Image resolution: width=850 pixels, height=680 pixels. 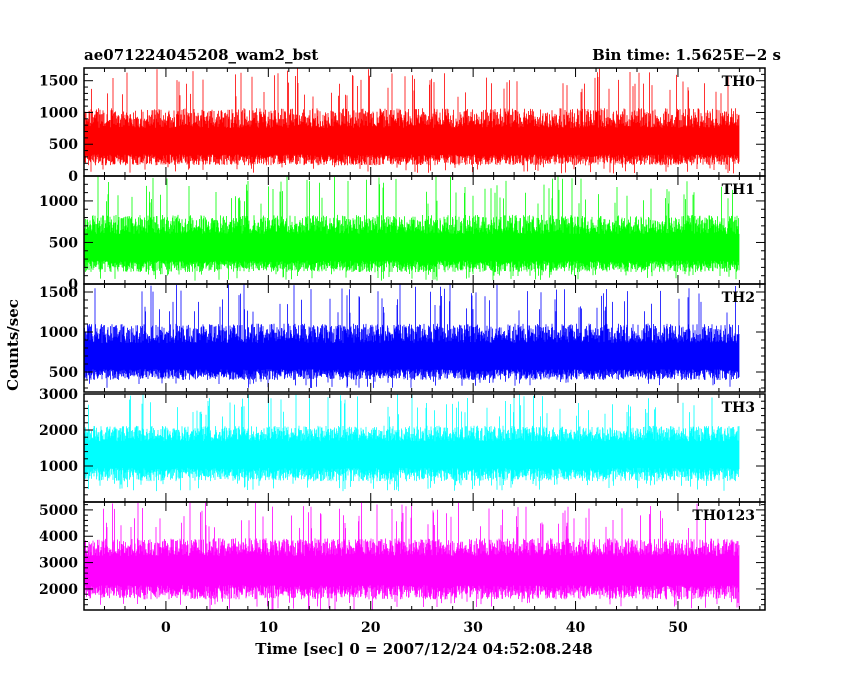 What do you see at coordinates (738, 408) in the screenshot?
I see `panel-label-th3: TH3` at bounding box center [738, 408].